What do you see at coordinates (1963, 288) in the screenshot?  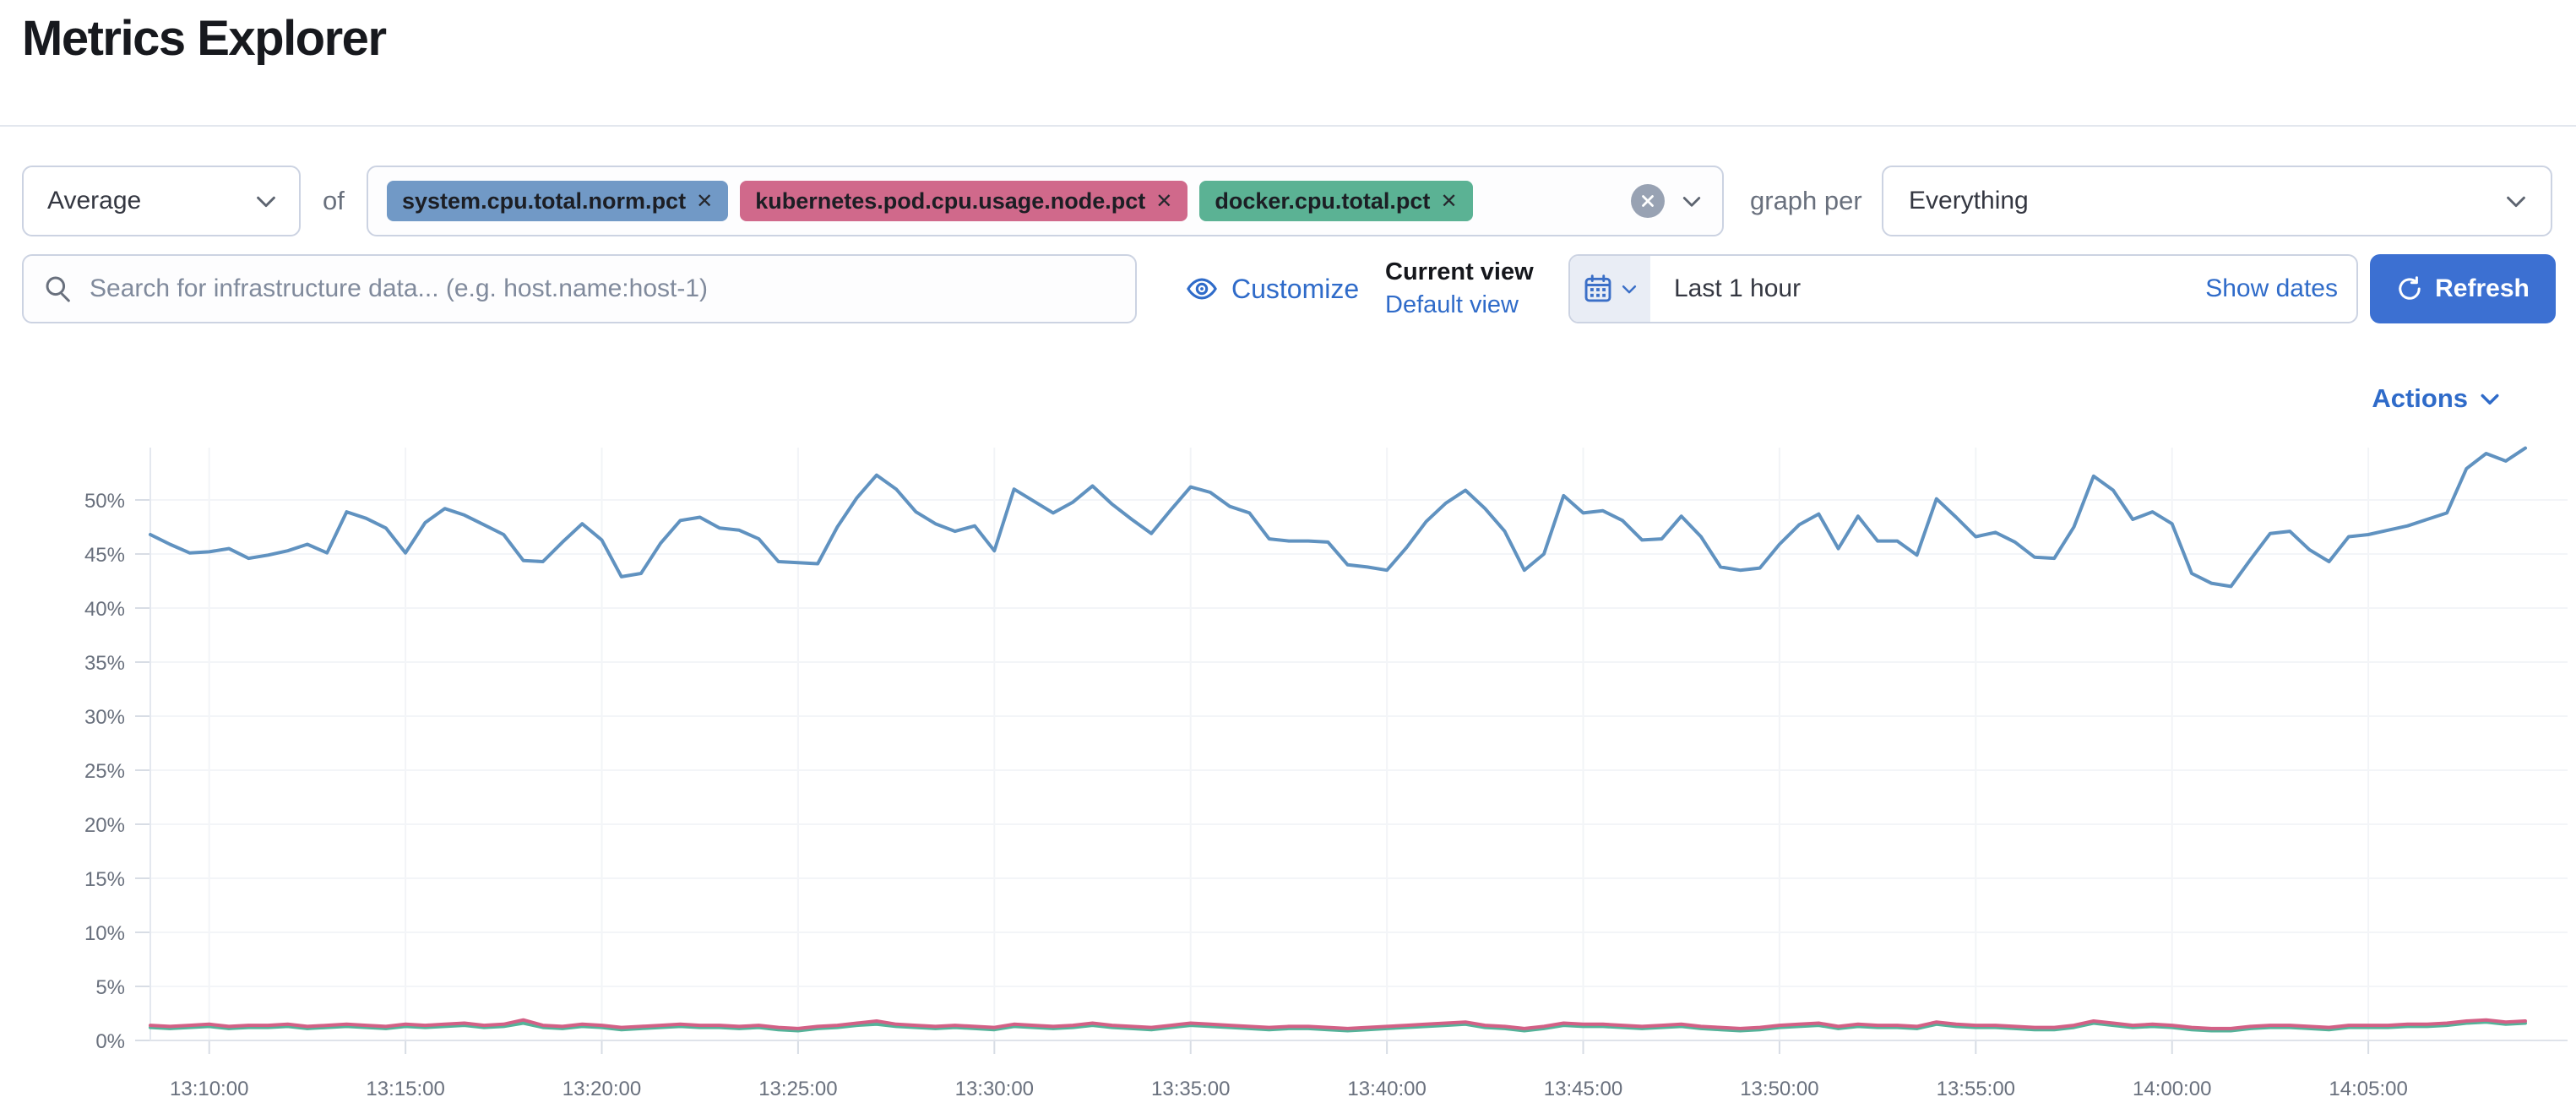 I see `date-picker: Last 1 hour Show dates` at bounding box center [1963, 288].